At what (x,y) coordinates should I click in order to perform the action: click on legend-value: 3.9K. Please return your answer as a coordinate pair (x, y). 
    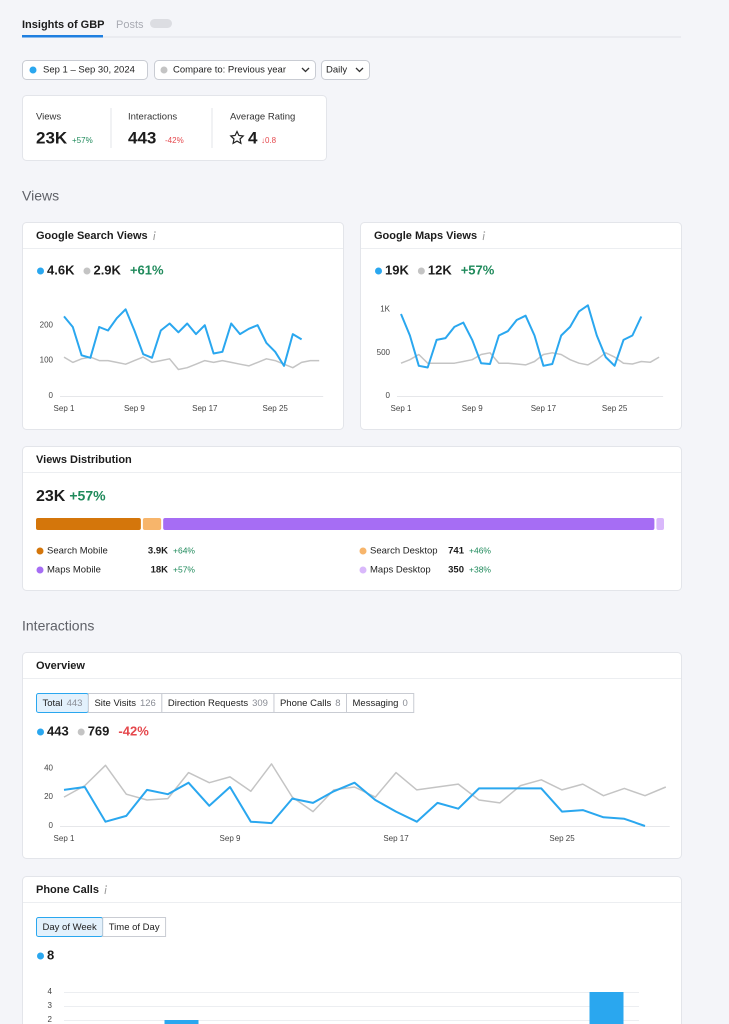
    Looking at the image, I should click on (158, 551).